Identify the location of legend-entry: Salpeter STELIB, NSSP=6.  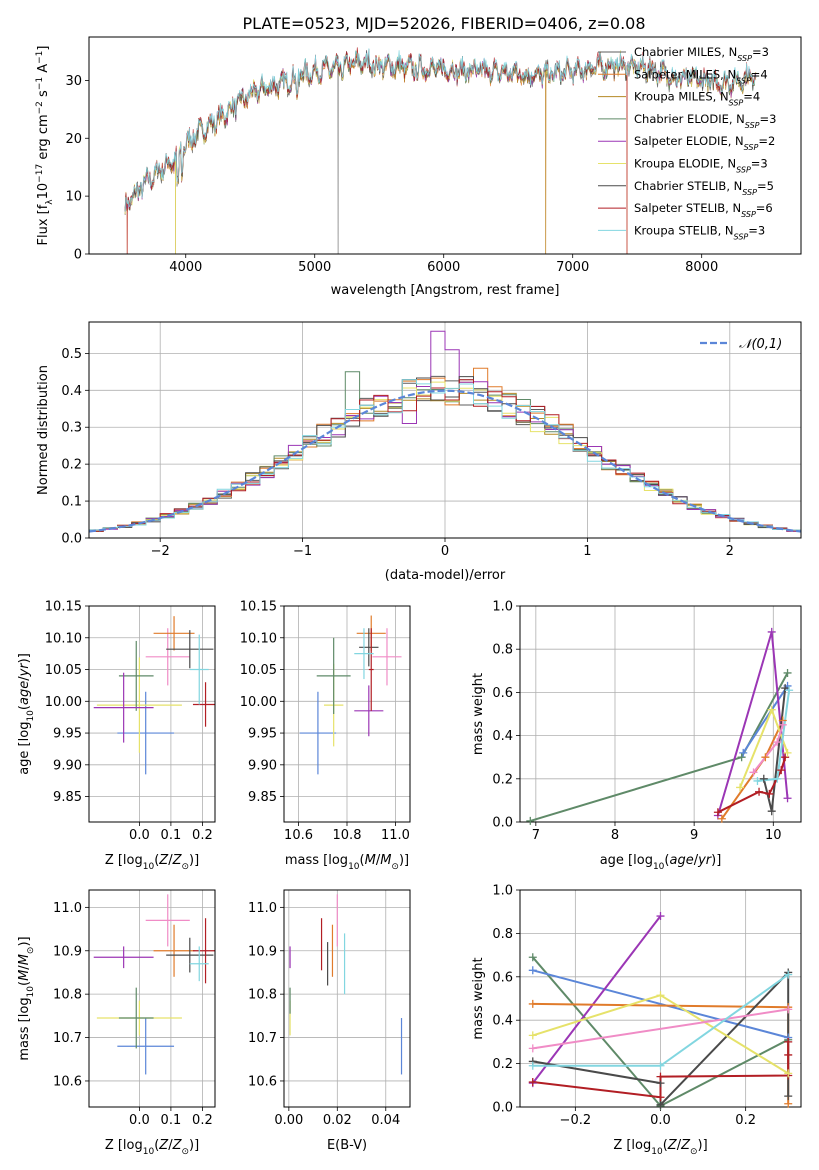
(703, 210).